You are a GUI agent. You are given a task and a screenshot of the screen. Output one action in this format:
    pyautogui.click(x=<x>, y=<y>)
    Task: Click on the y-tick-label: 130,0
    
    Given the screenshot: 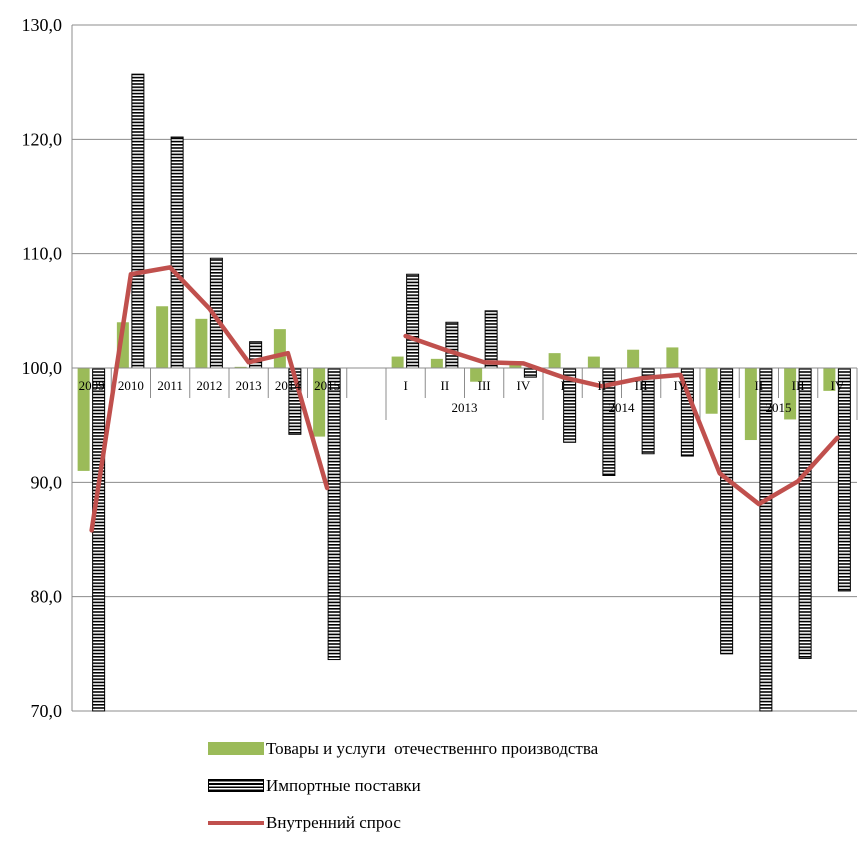 What is the action you would take?
    pyautogui.click(x=42, y=25)
    